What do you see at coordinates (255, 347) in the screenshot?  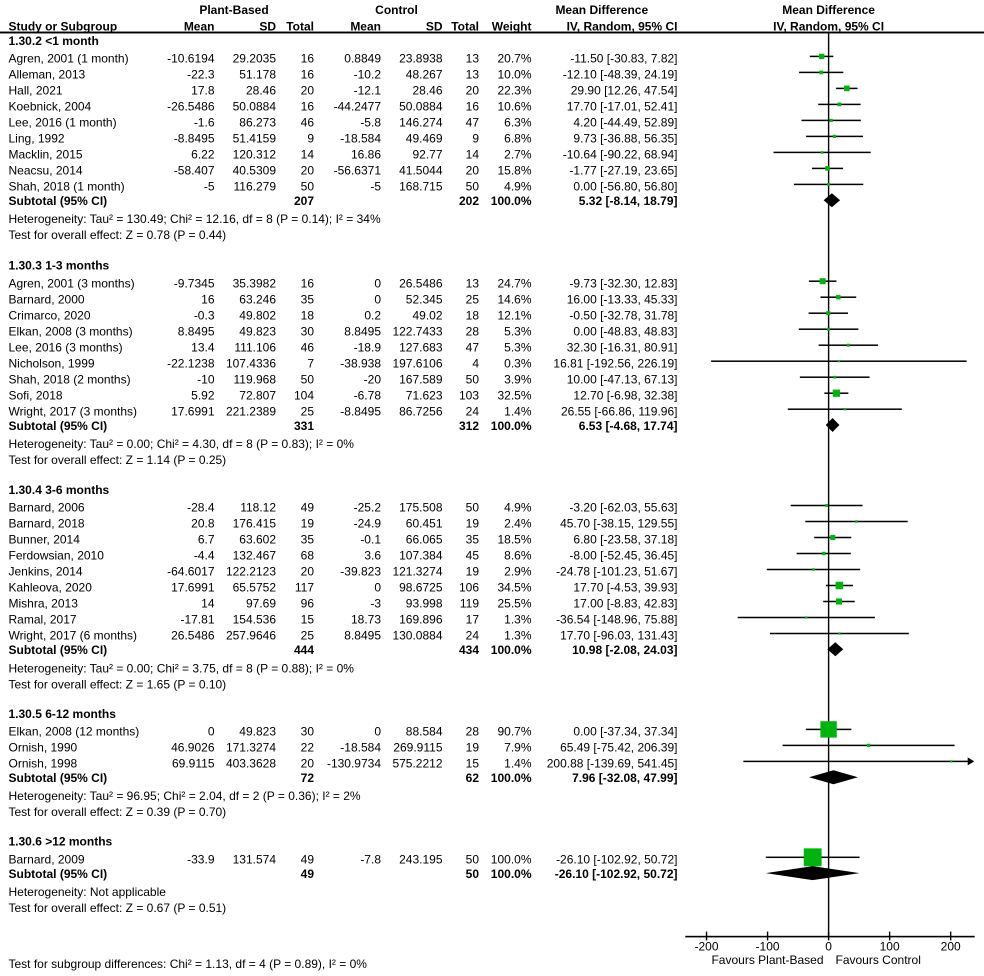 I see `svg-text: 111.106` at bounding box center [255, 347].